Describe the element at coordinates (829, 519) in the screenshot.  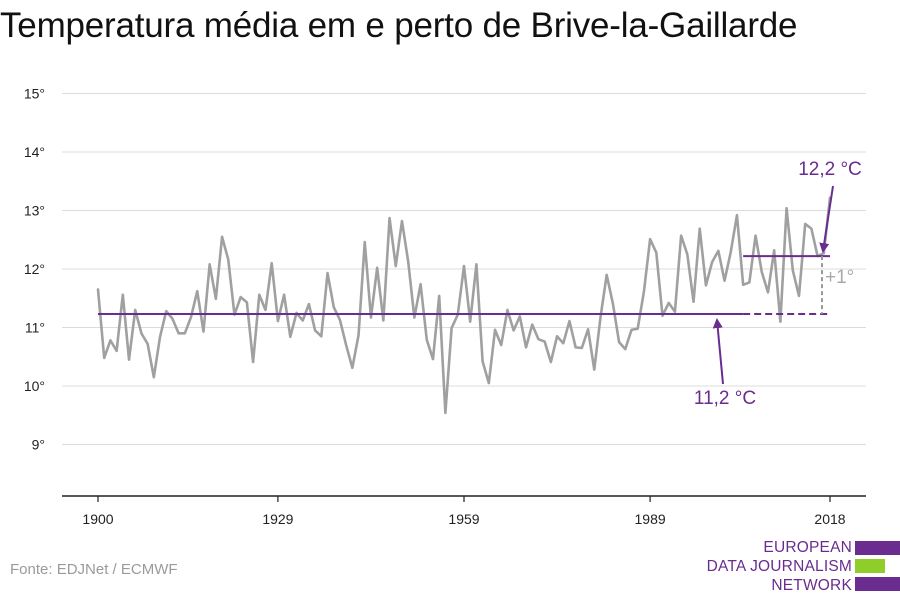
I see `x-tick-label: 2018` at that location.